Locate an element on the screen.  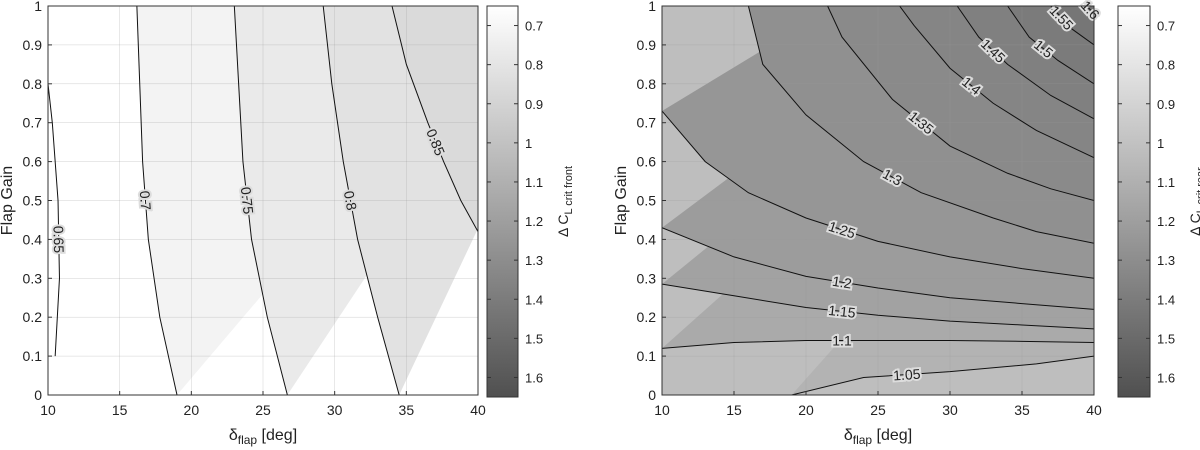
x-tick-label: 30 is located at coordinates (335, 410).